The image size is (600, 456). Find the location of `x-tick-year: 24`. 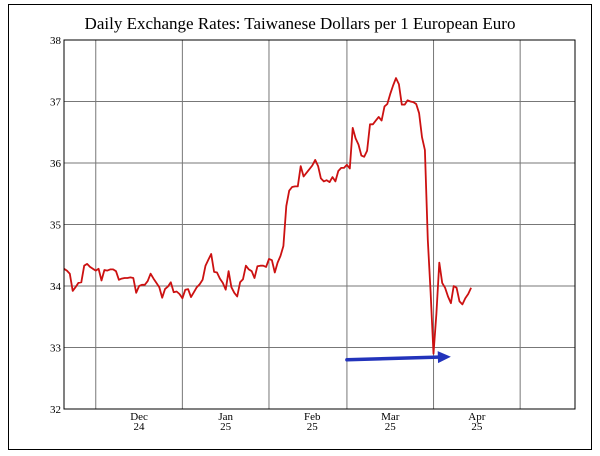

x-tick-year: 24 is located at coordinates (140, 427).